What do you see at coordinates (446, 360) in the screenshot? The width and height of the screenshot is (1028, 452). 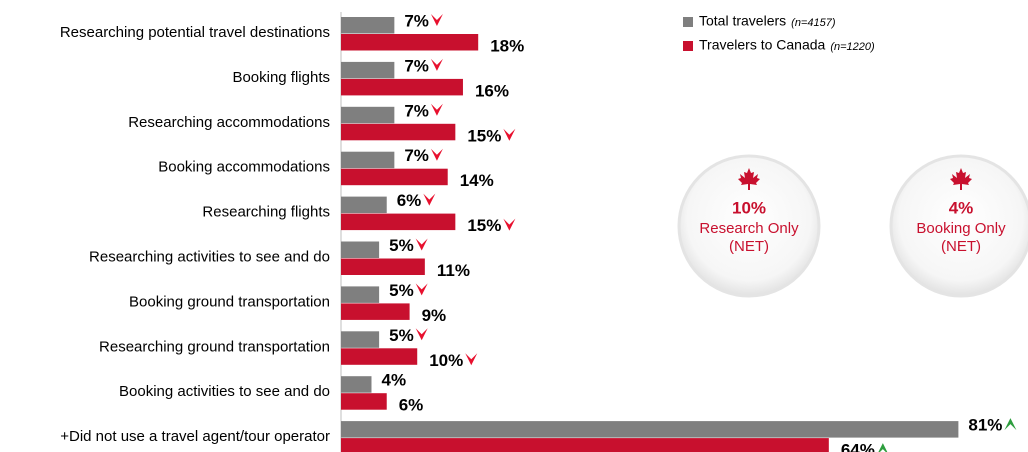 I see `value-label: 10%` at bounding box center [446, 360].